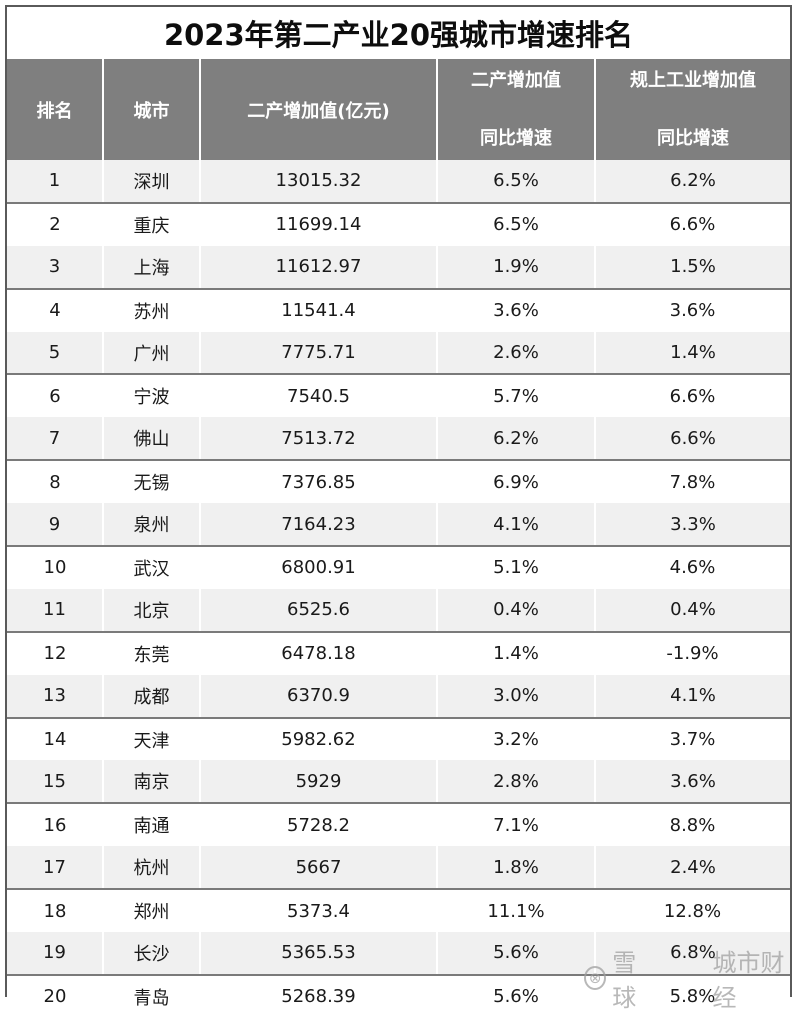 The width and height of the screenshot is (800, 1018). I want to click on cell-city: 南京, so click(151, 781).